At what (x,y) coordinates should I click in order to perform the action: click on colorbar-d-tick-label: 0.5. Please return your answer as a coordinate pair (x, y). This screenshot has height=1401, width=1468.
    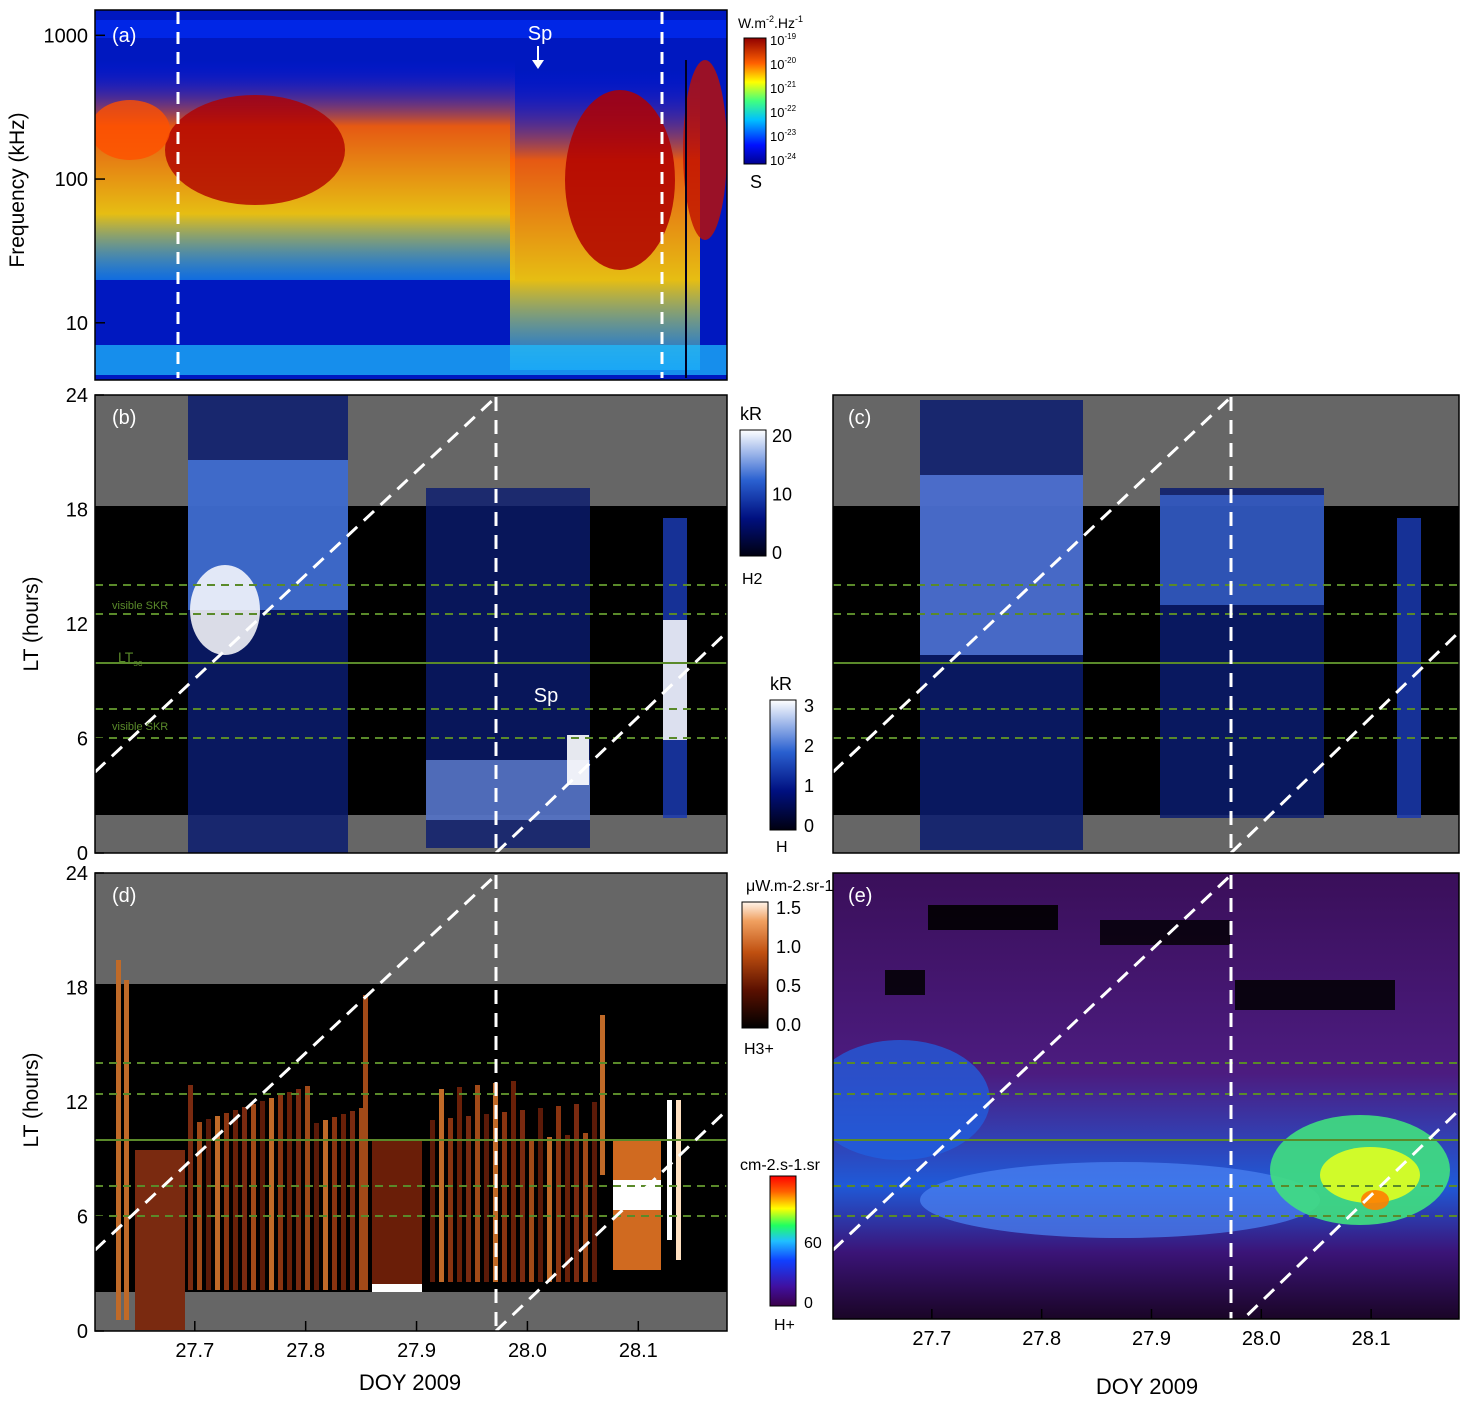
    Looking at the image, I should click on (788, 986).